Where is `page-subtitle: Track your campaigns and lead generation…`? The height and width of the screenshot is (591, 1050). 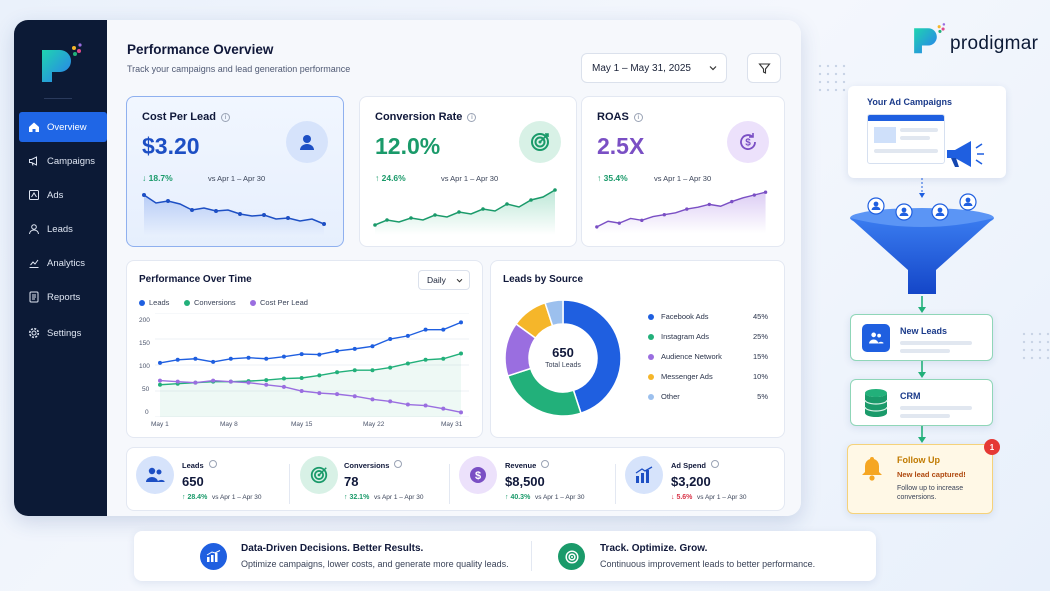 page-subtitle: Track your campaigns and lead generation… is located at coordinates (239, 69).